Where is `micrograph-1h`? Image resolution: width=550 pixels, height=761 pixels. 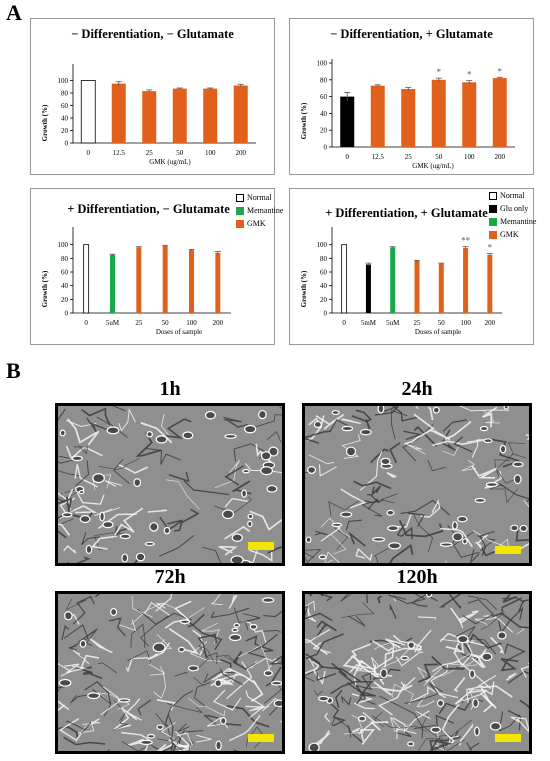 micrograph-1h is located at coordinates (170, 484).